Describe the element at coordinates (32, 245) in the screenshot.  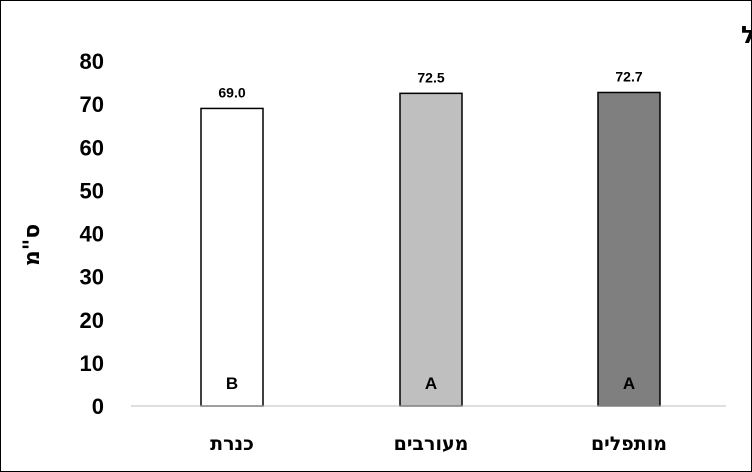
I see `y-axis-label: ס"מ` at that location.